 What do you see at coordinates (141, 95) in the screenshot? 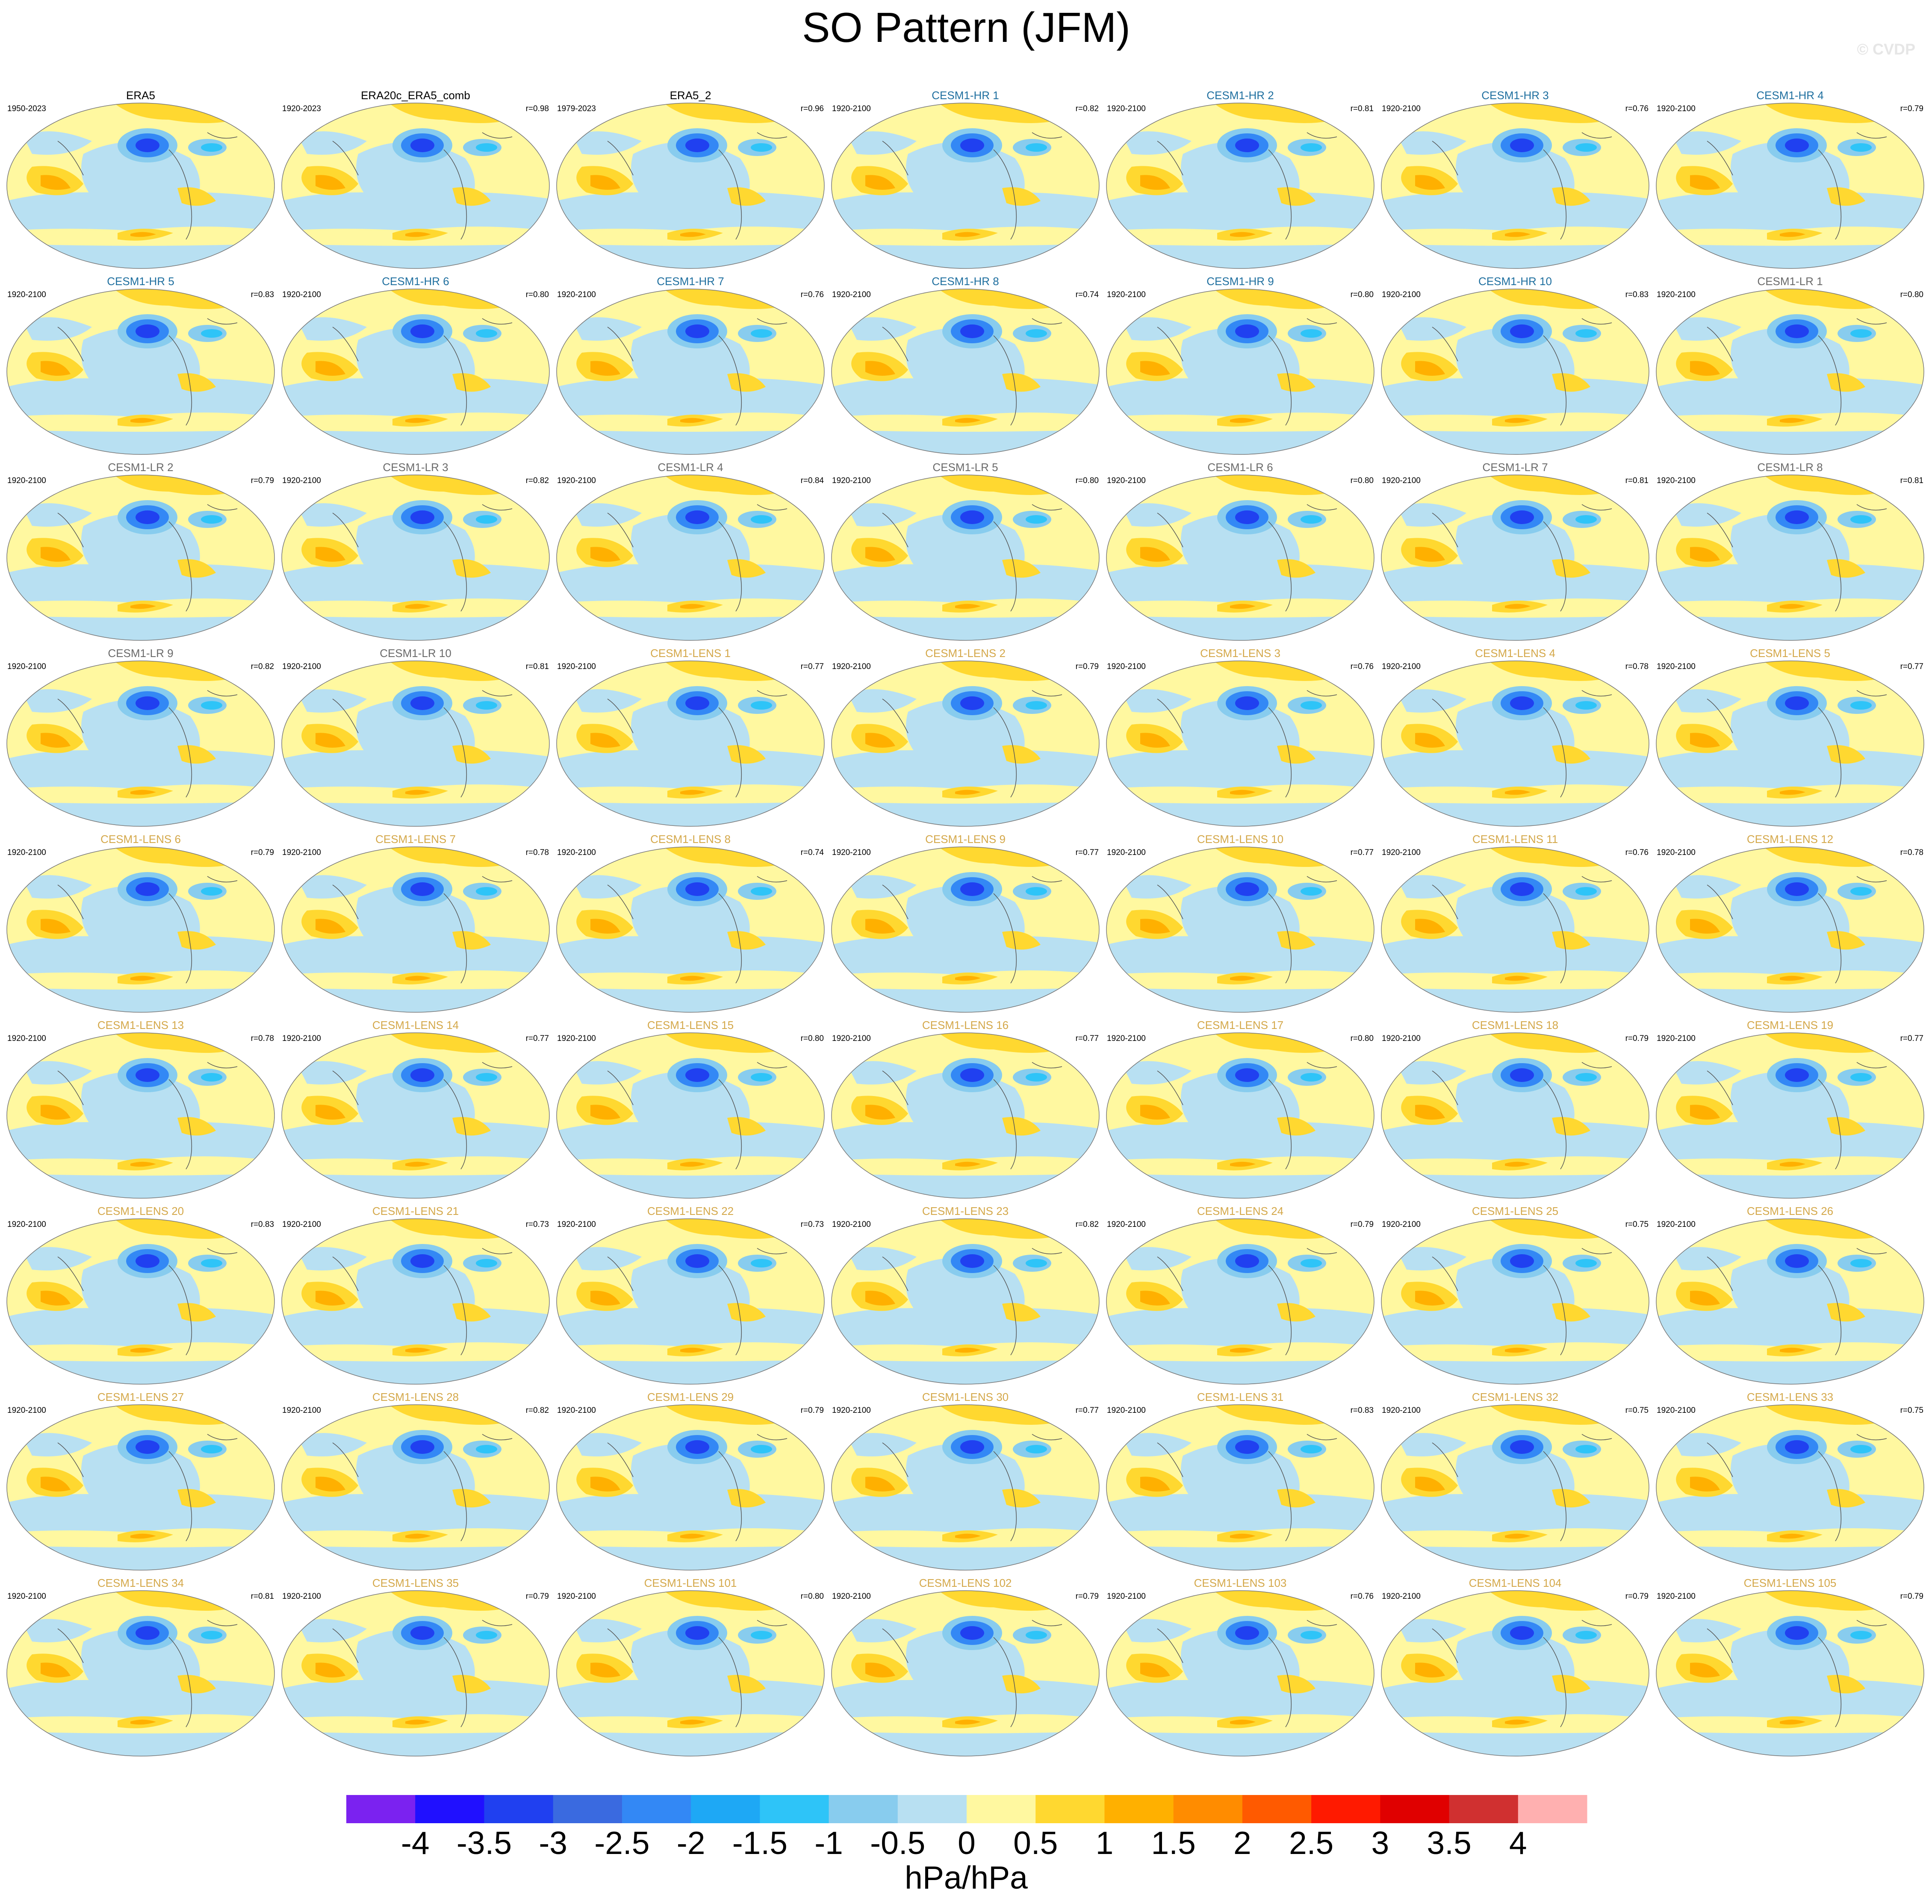
I see `panel-title: ERA5` at bounding box center [141, 95].